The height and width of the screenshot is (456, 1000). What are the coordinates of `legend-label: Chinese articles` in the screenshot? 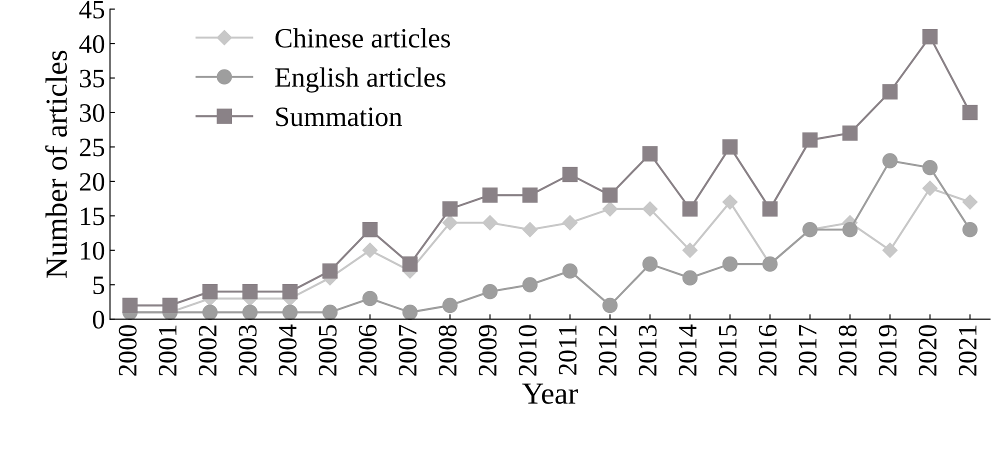 It's located at (363, 38).